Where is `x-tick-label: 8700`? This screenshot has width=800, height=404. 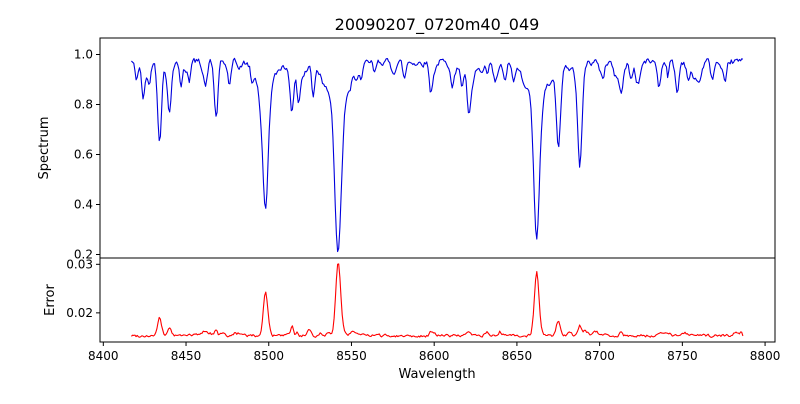 x-tick-label: 8700 is located at coordinates (599, 356).